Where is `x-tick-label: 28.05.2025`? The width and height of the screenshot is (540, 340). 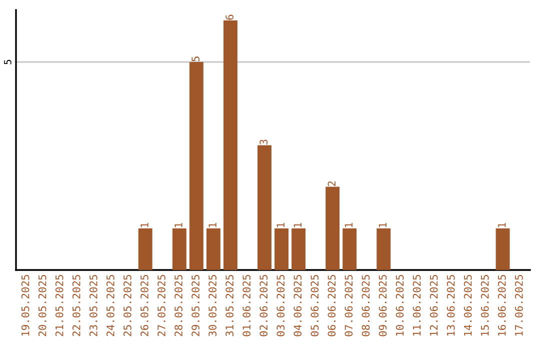
x-tick-label: 28.05.2025 is located at coordinates (178, 305).